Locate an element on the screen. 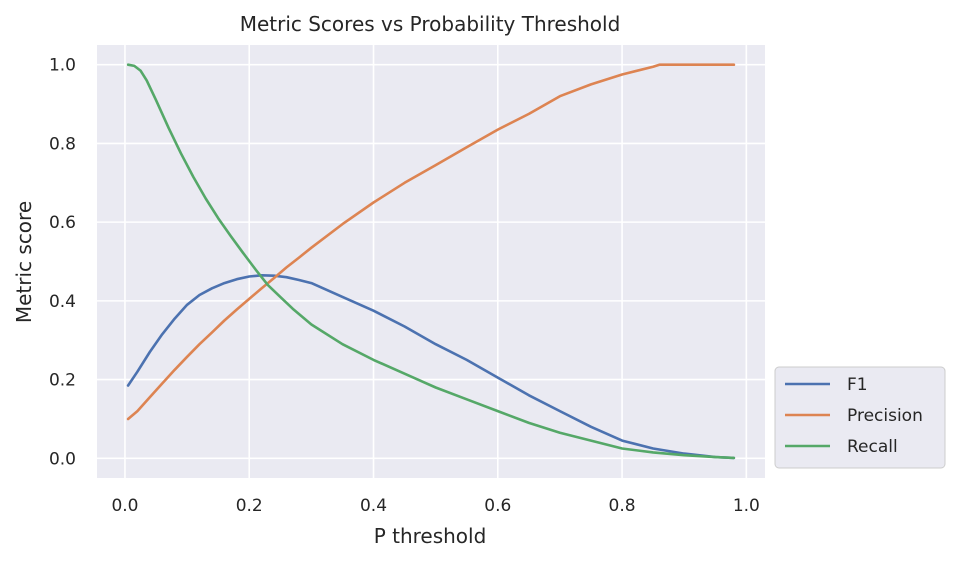  legend-box is located at coordinates (860, 417).